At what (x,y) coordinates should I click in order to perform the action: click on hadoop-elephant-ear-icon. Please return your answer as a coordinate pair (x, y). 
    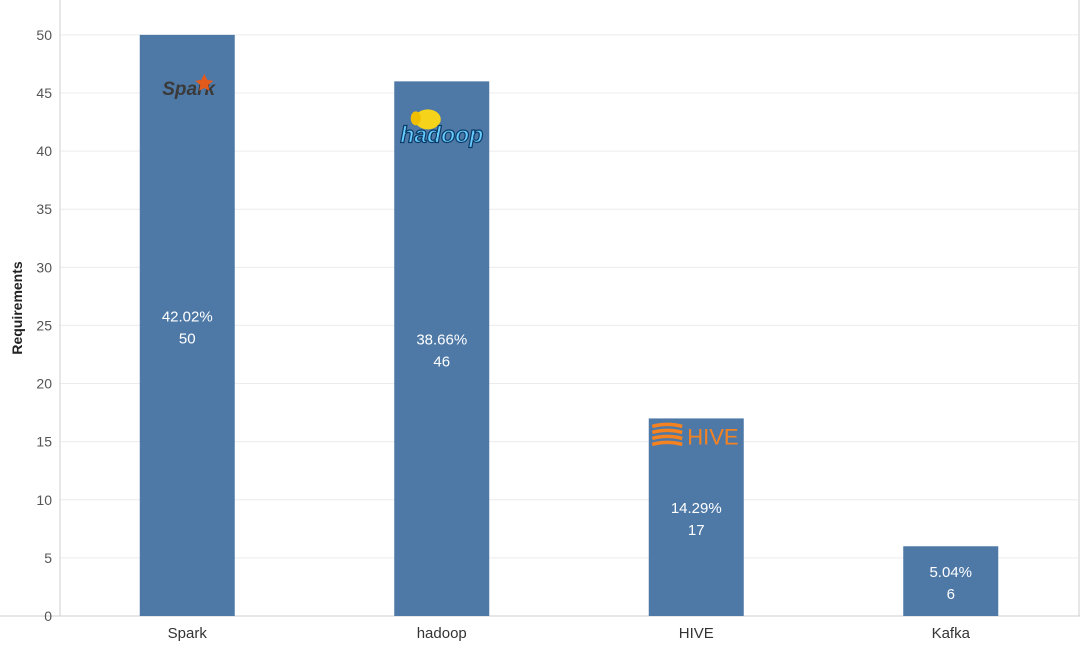
    Looking at the image, I should click on (415, 118).